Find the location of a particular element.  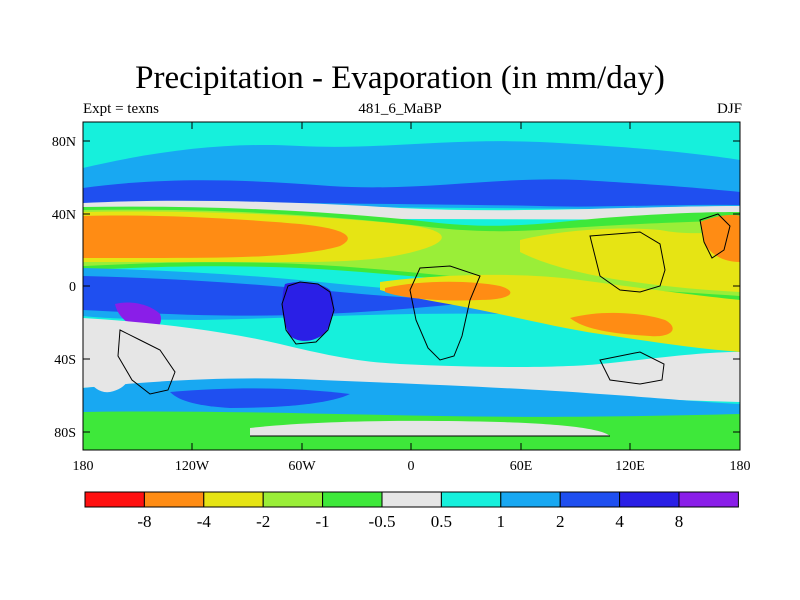

lat-tick-label: 80N is located at coordinates (64, 142).